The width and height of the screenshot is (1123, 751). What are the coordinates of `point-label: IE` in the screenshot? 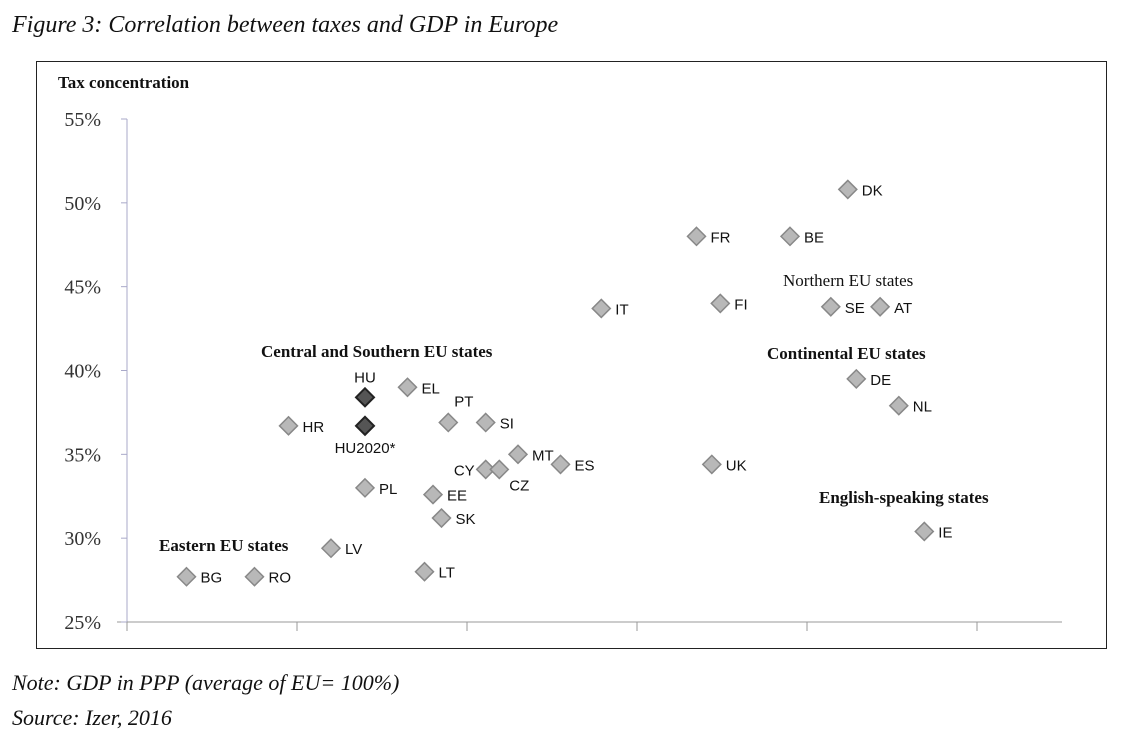 It's located at (945, 532).